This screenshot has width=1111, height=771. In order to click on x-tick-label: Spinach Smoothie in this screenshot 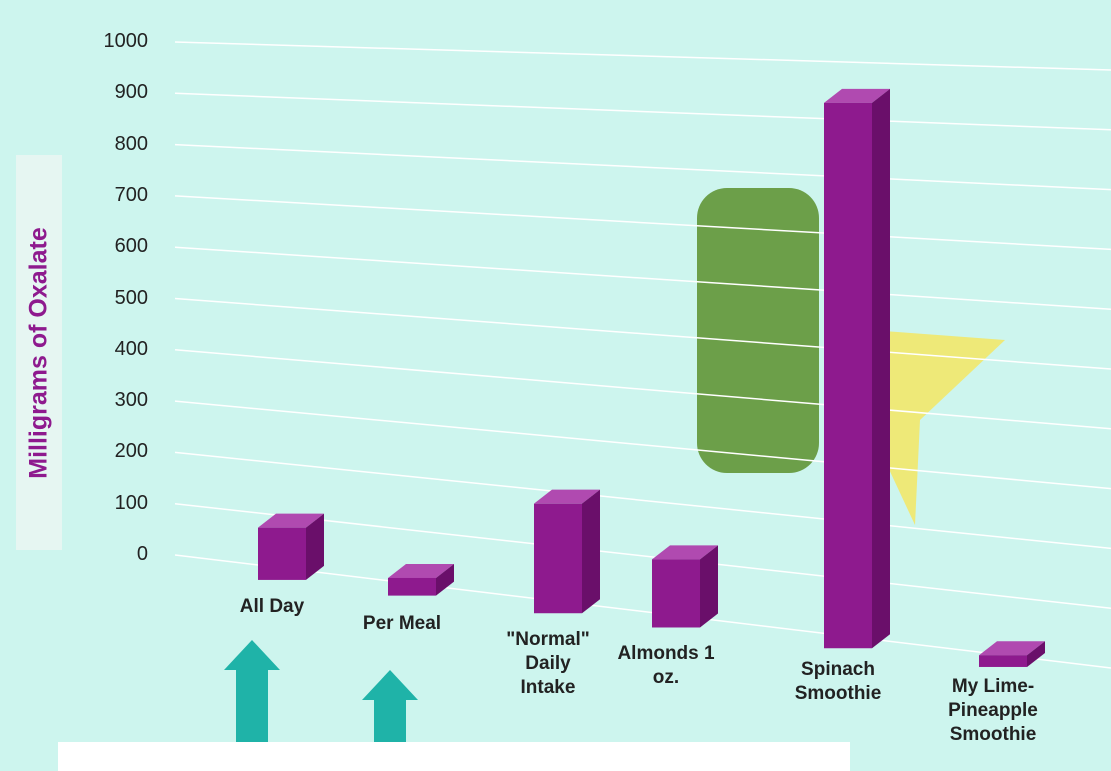, I will do `click(838, 681)`.